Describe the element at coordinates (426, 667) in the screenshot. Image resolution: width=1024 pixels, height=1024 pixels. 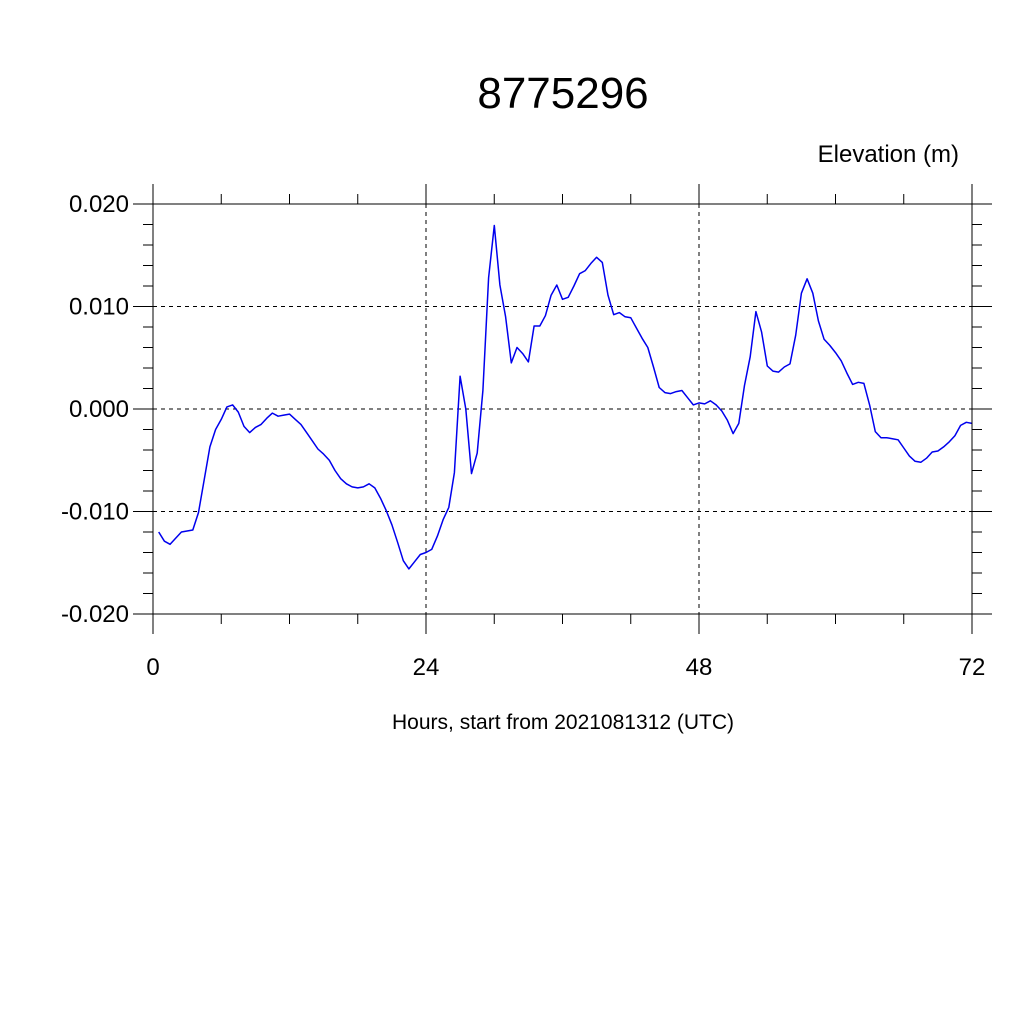
I see `x-tick-label: 24` at that location.